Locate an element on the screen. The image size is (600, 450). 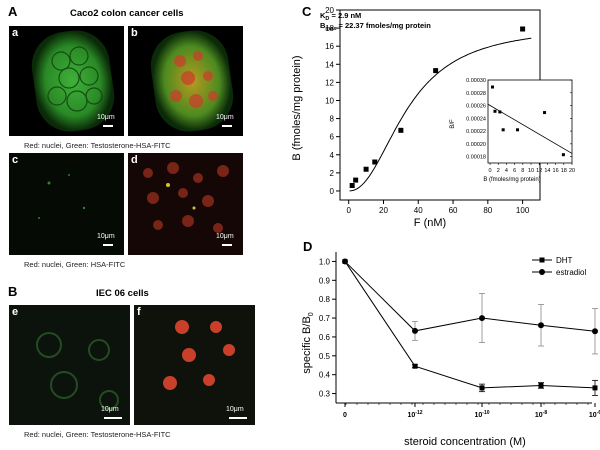
micro-image-a: a 10μm is located at coordinates (66, 81).